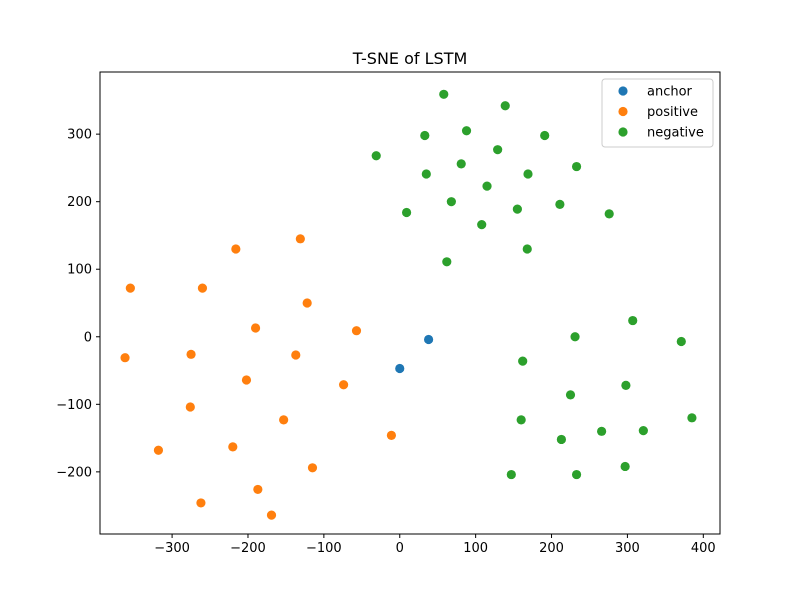 The width and height of the screenshot is (800, 600). Describe the element at coordinates (88, 337) in the screenshot. I see `y-tick-label: 0` at that location.